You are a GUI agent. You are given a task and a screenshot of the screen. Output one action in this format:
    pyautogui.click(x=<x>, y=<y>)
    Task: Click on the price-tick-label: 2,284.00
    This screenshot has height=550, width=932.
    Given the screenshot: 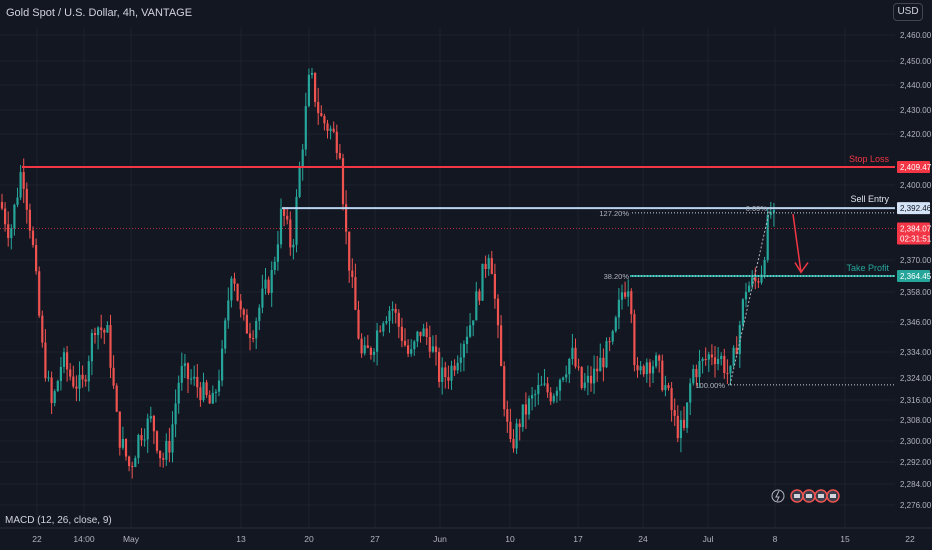 What is the action you would take?
    pyautogui.click(x=916, y=484)
    